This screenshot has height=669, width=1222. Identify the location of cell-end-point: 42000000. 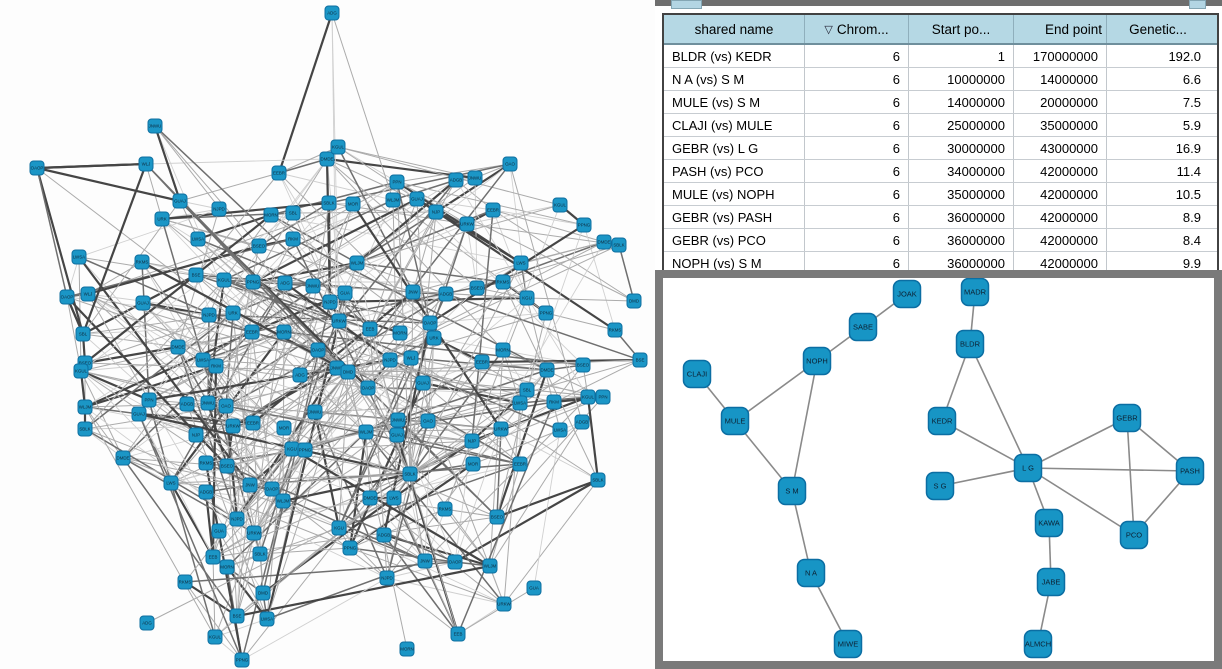
(1060, 194).